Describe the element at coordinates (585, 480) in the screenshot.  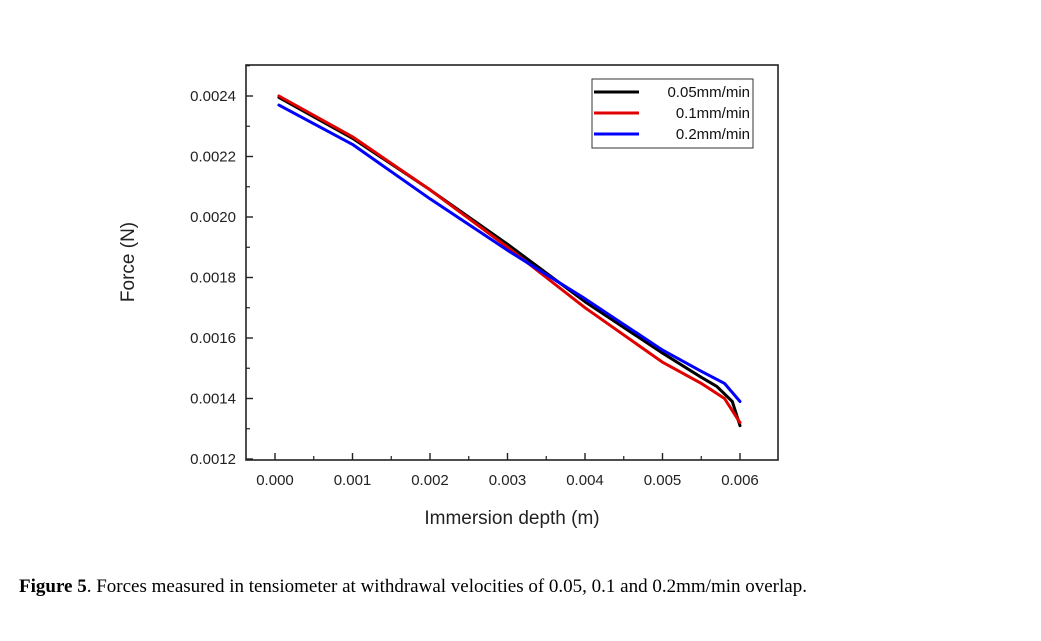
I see `x-tick-label: 0.004` at that location.